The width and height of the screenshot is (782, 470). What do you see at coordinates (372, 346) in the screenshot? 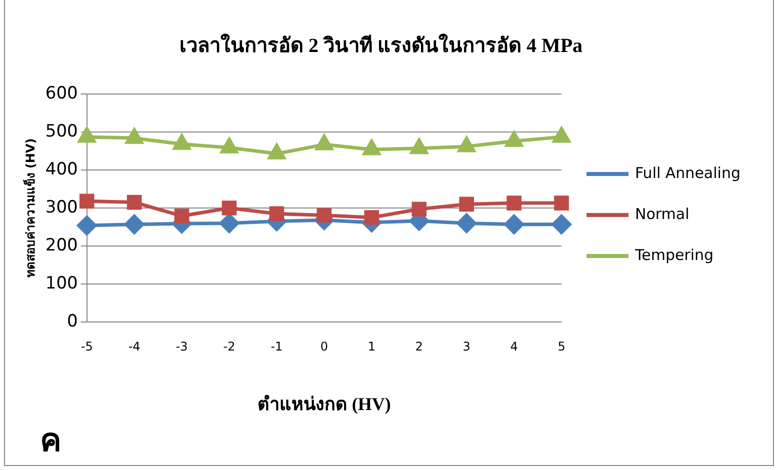
I see `x-tick-label: 1` at bounding box center [372, 346].